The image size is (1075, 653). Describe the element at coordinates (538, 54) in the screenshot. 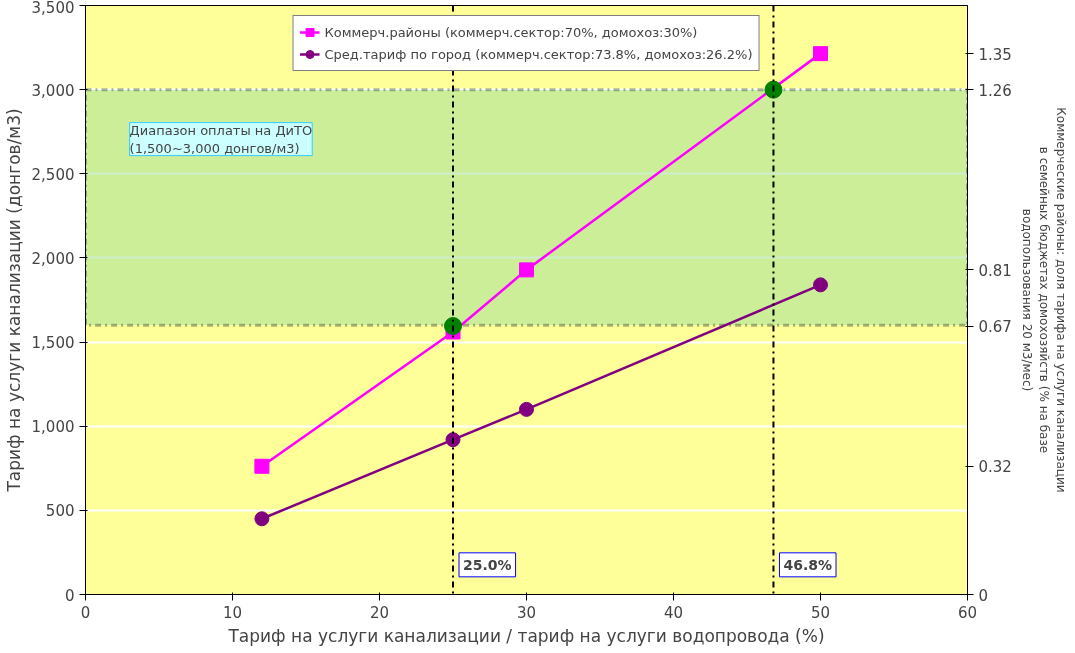

I see `legend-label: Сред.тариф по город (коммерч.сектор:73.8%, домохоз:26.2%)` at that location.